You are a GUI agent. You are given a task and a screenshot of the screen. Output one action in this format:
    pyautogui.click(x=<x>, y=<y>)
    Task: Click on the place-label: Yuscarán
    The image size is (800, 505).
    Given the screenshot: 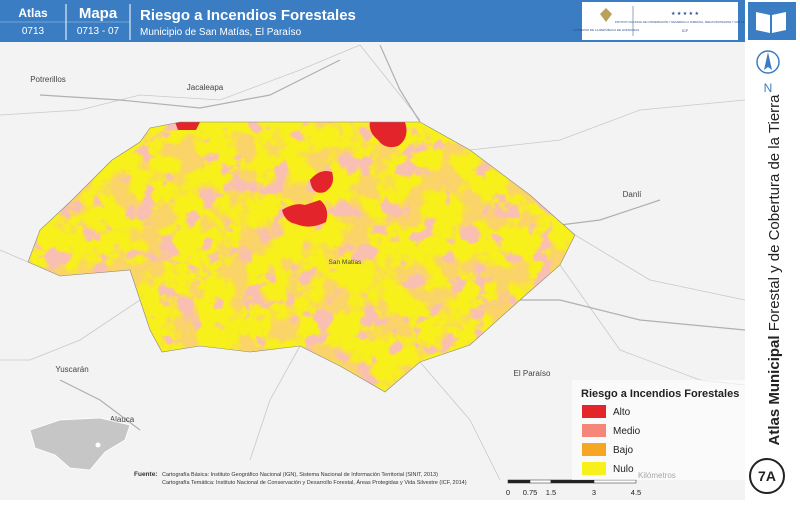 What is the action you would take?
    pyautogui.click(x=71, y=369)
    